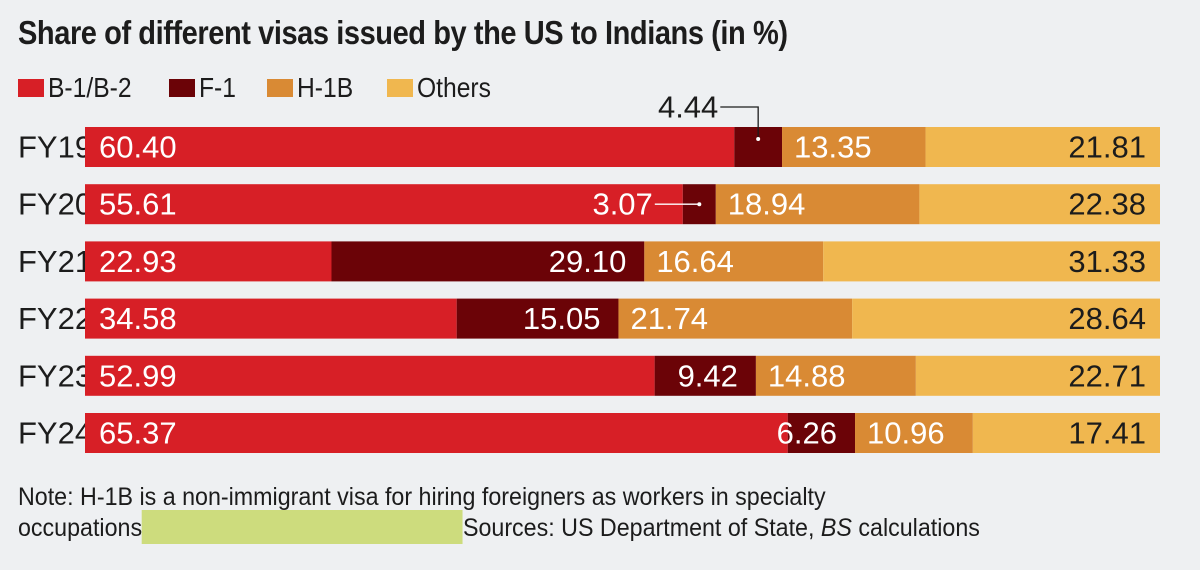 Image resolution: width=1200 pixels, height=570 pixels. What do you see at coordinates (807, 375) in the screenshot?
I see `data-label-h1b-fy23: 14.88` at bounding box center [807, 375].